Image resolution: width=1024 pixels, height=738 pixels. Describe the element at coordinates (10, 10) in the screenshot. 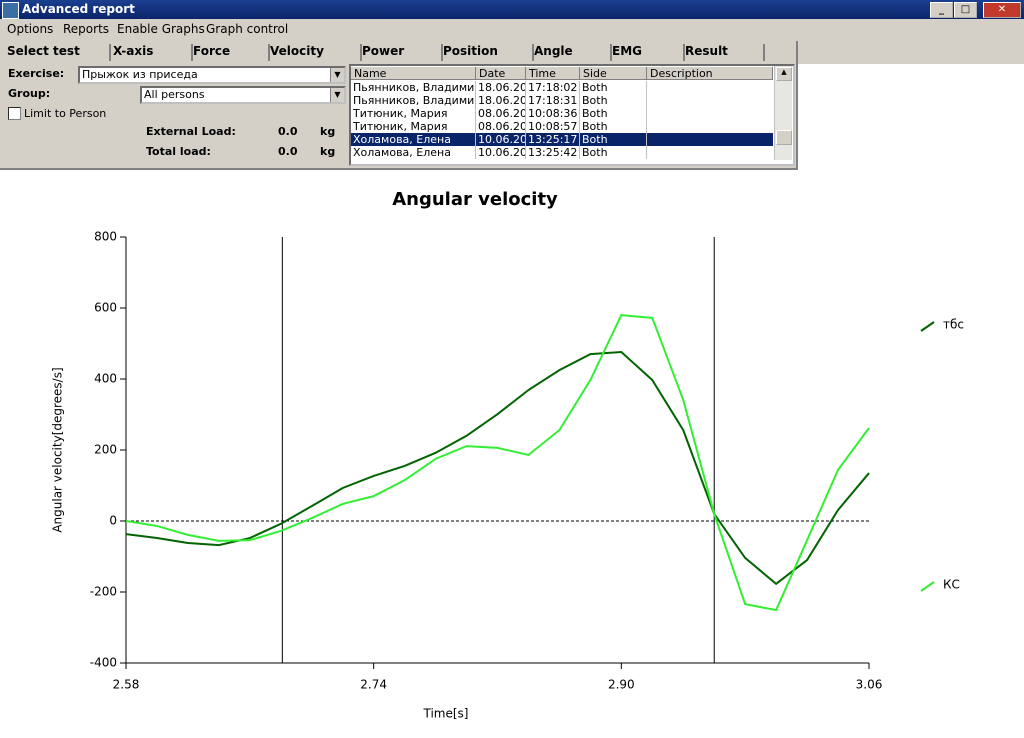

I see `app-icon` at that location.